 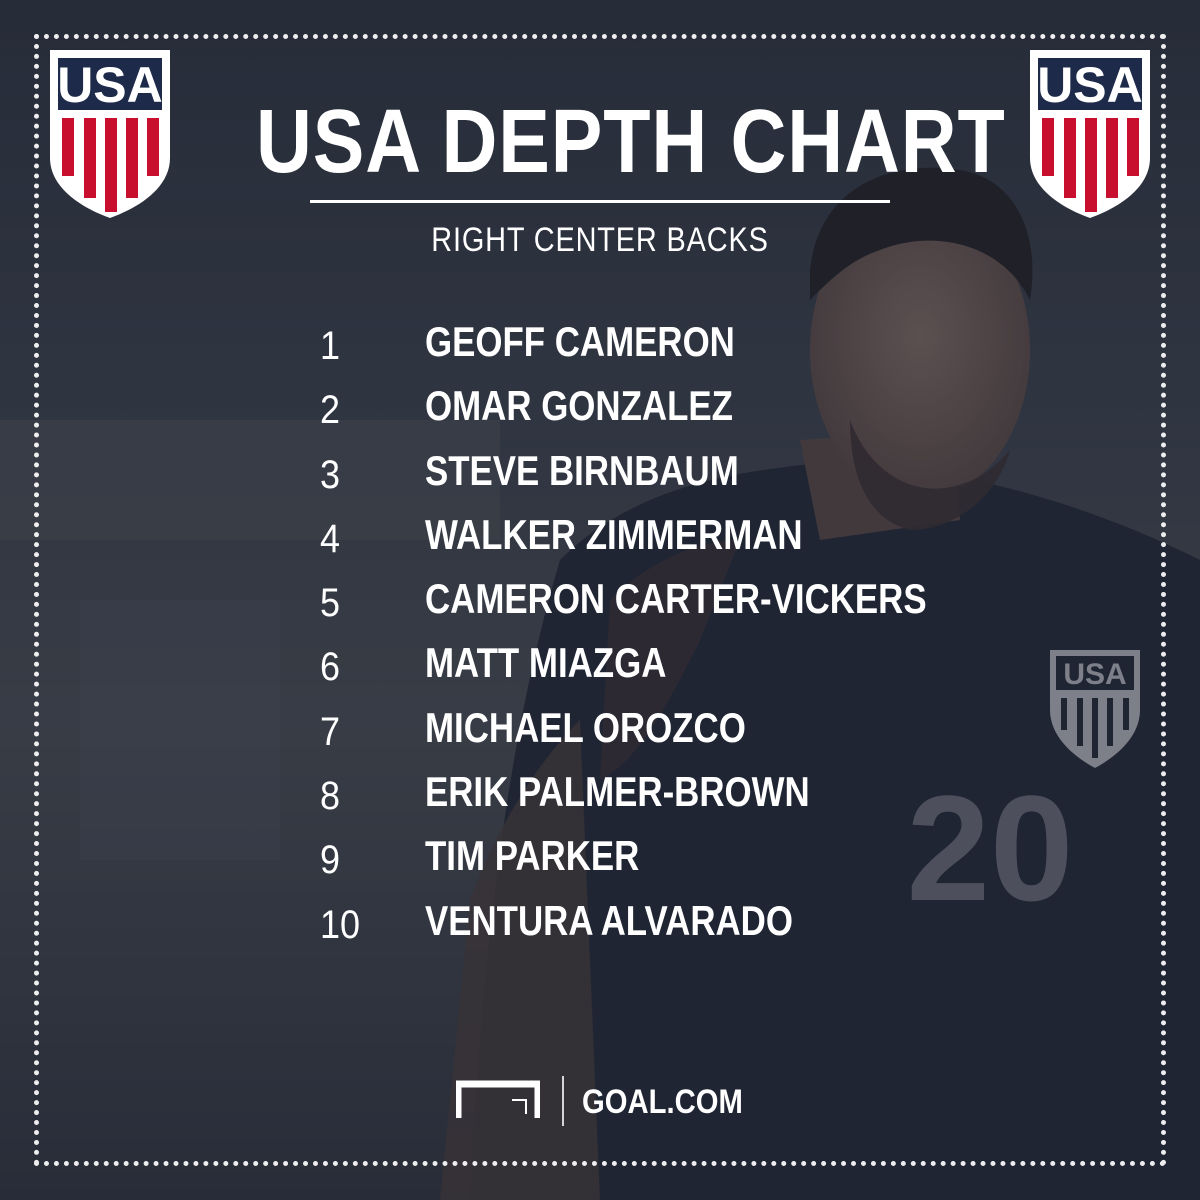 I want to click on list-item: 3 STEVE BIRNBAUM, so click(x=660, y=473).